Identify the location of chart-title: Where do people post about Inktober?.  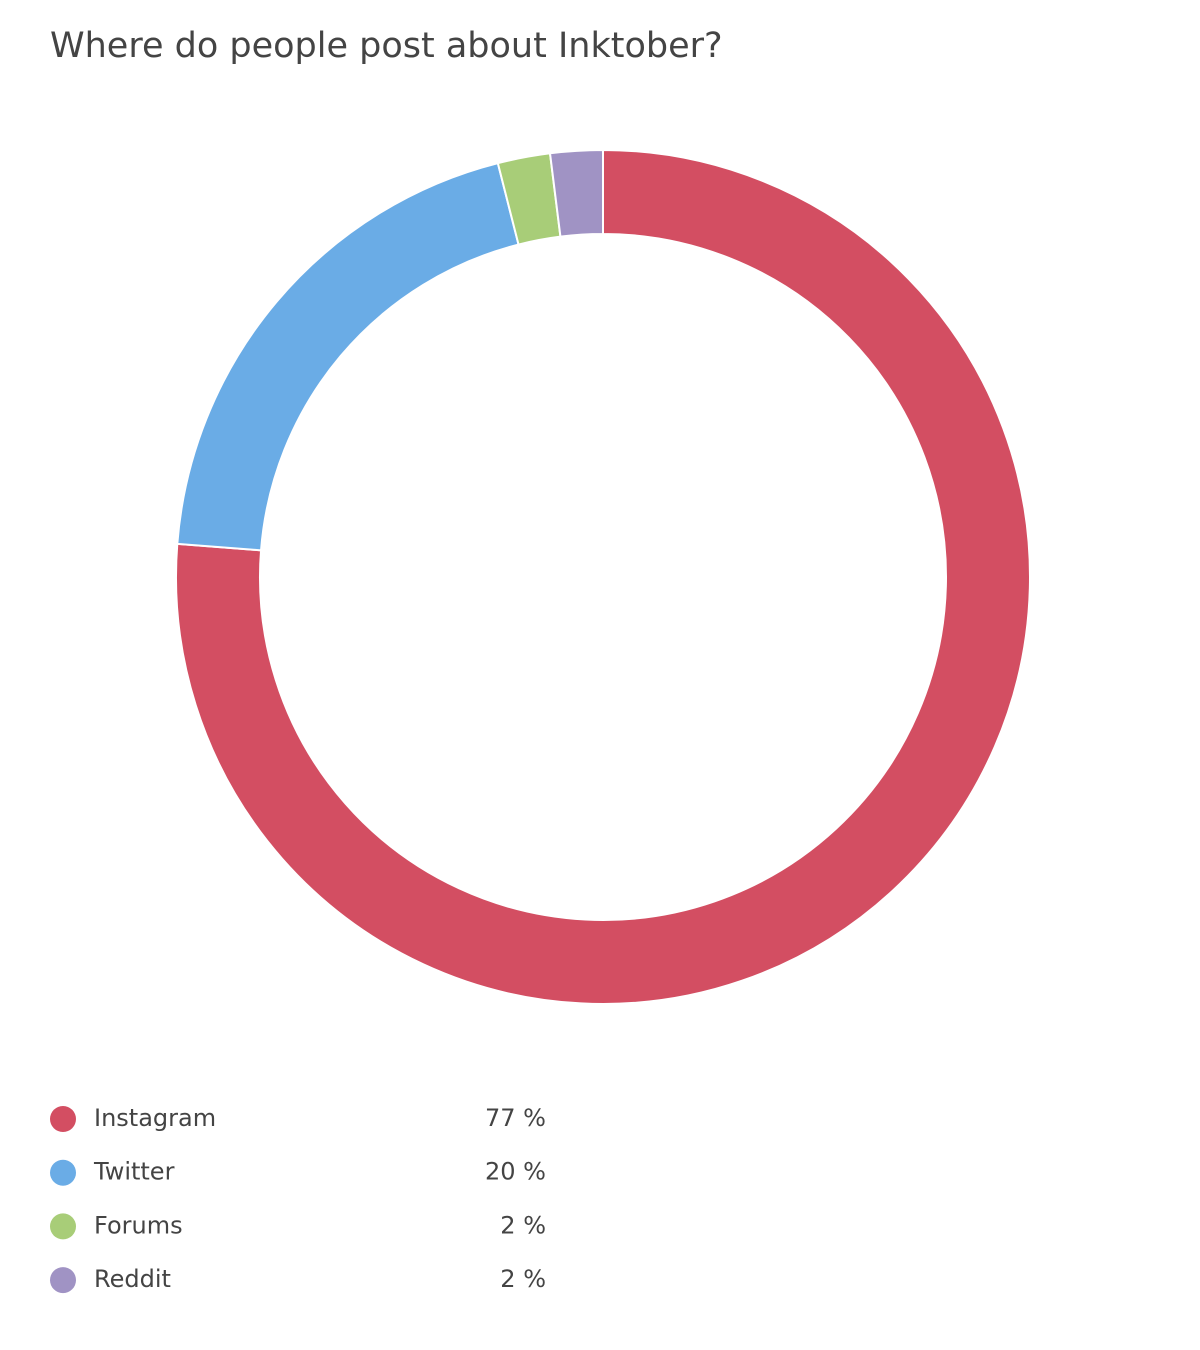
(386, 46).